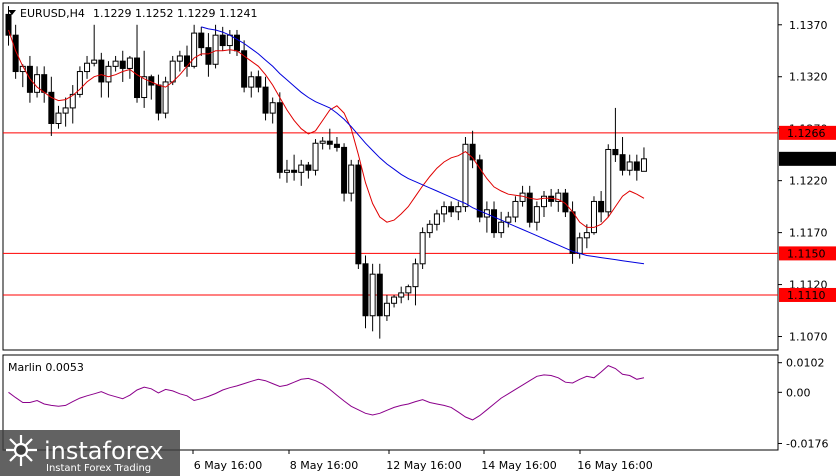 This screenshot has height=476, width=838. I want to click on level-tag-label: 1.1110, so click(806, 295).